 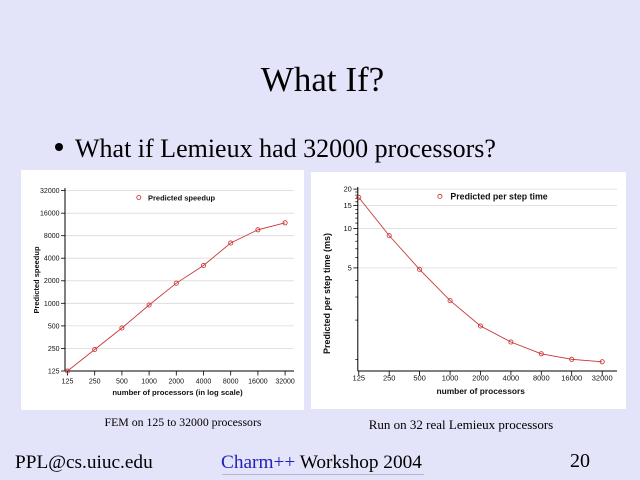 What do you see at coordinates (177, 392) in the screenshot?
I see `svg-text:number of processors (in log s: number of processors (in log scale)` at bounding box center [177, 392].